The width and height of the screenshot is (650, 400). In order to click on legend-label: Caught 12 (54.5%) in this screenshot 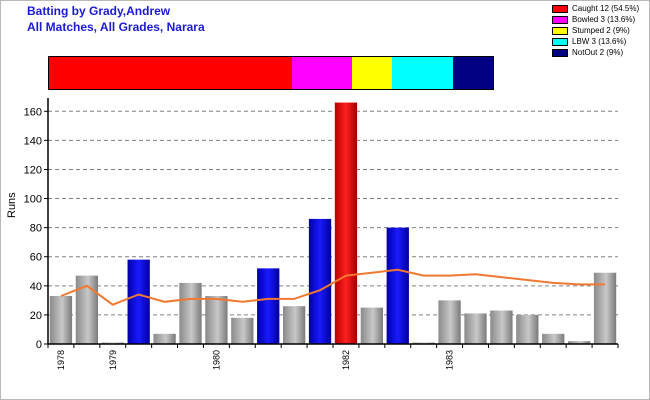, I will do `click(606, 8)`.